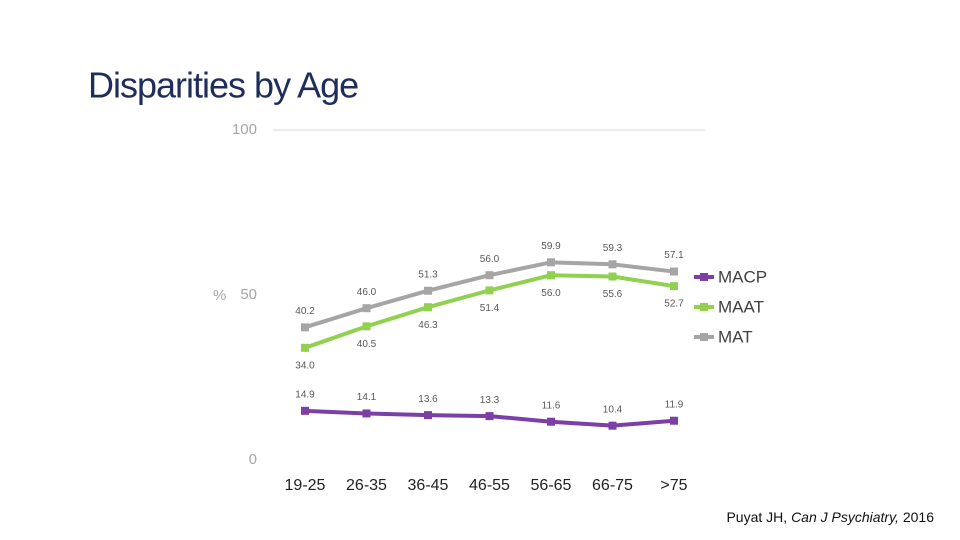 The width and height of the screenshot is (960, 540). I want to click on data-label: 11.9, so click(674, 404).